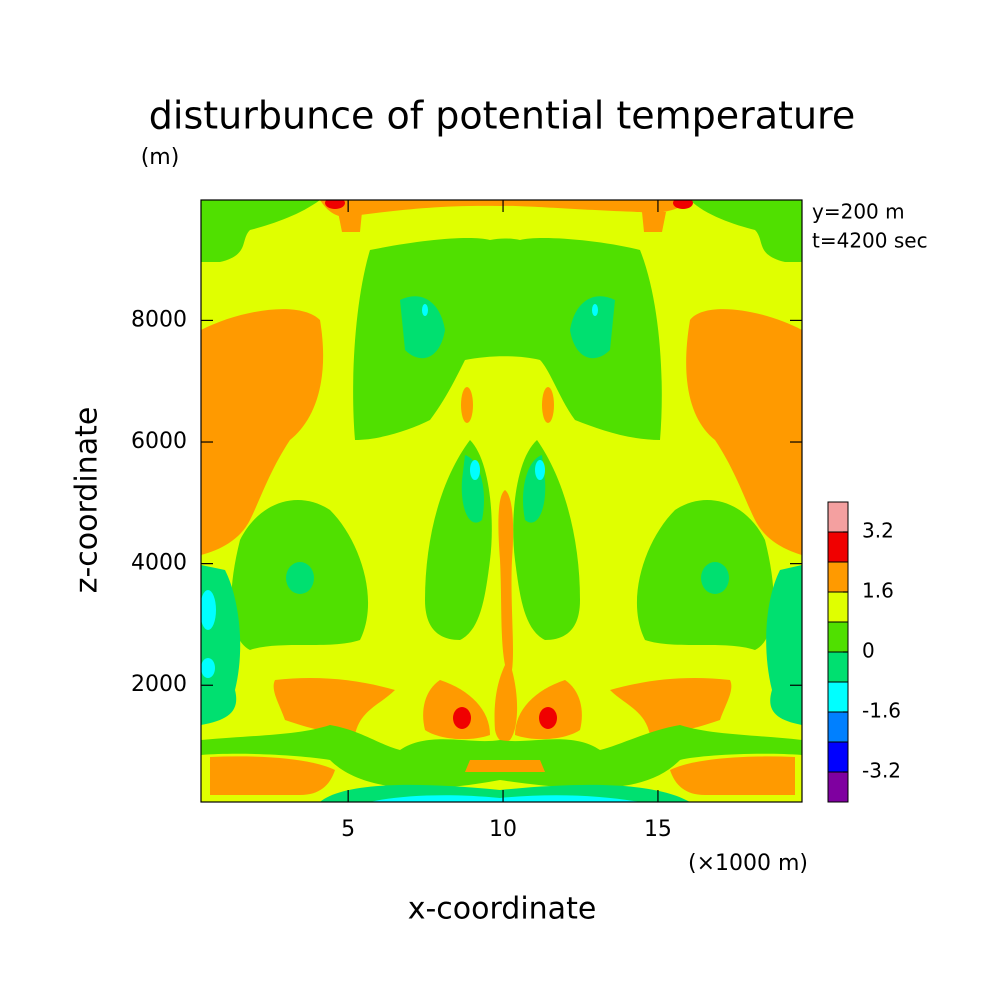 This screenshot has height=1008, width=1004. What do you see at coordinates (502, 909) in the screenshot?
I see `x-axis-label: x-coordinate` at bounding box center [502, 909].